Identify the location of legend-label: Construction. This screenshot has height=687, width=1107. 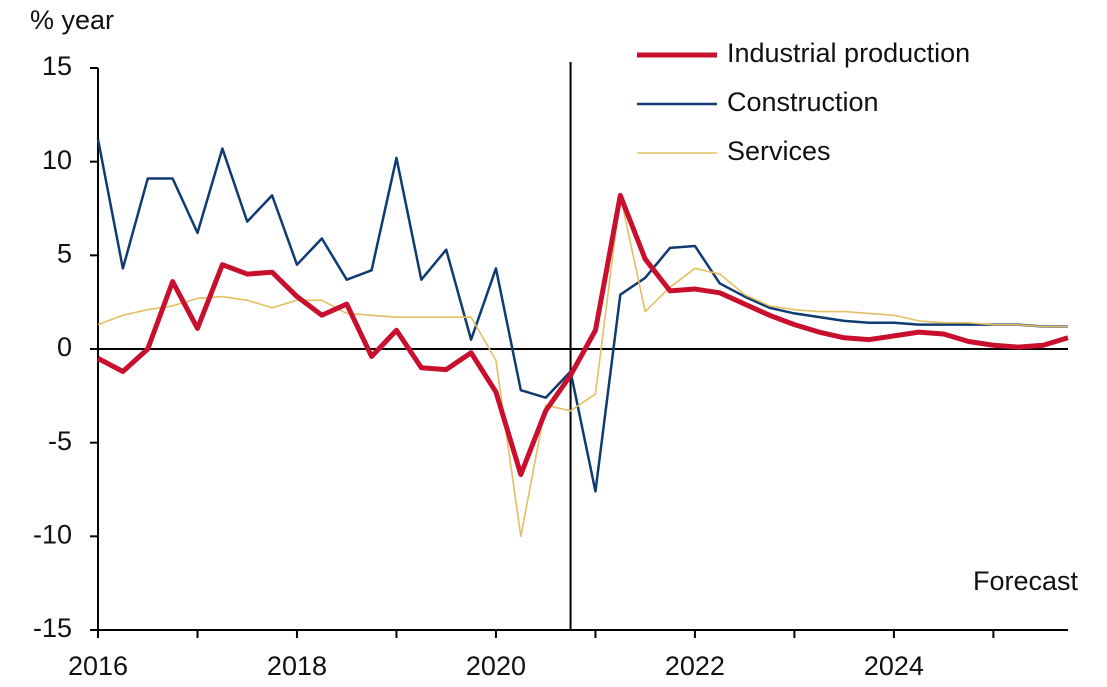
(803, 102).